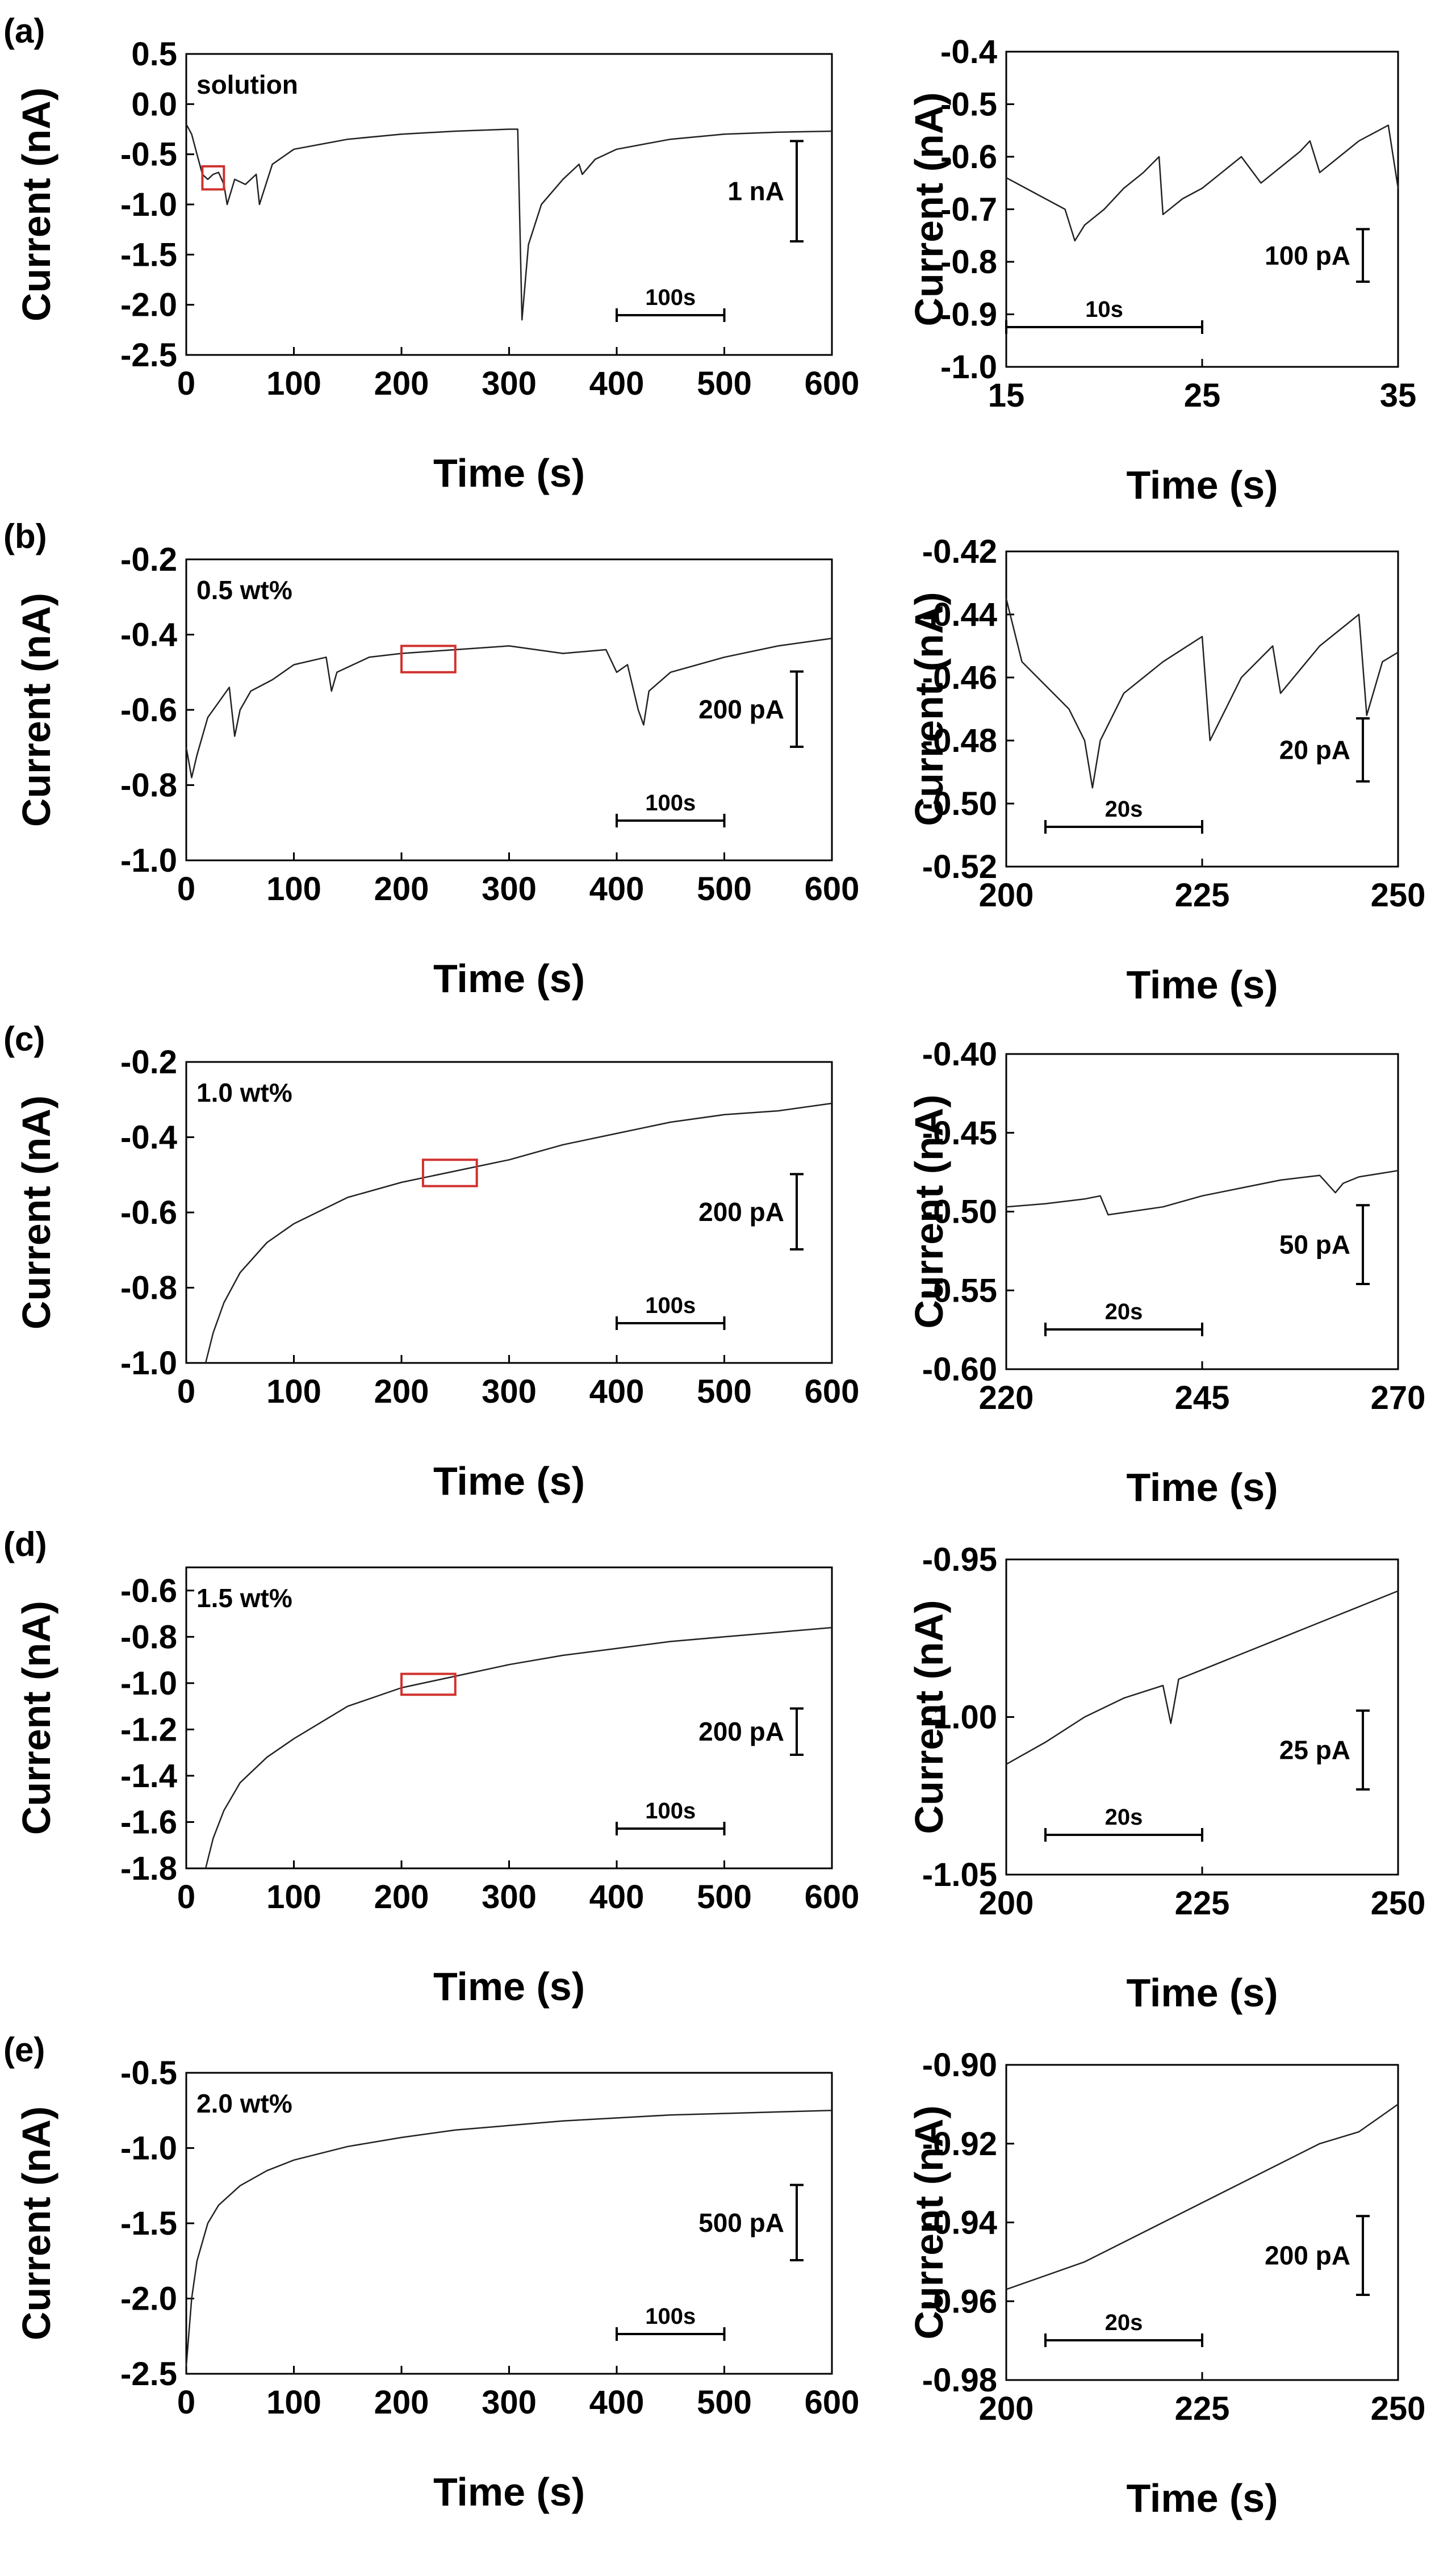 This screenshot has height=2568, width=1456. Describe the element at coordinates (429, 1684) in the screenshot. I see `zoom-region-box` at that location.